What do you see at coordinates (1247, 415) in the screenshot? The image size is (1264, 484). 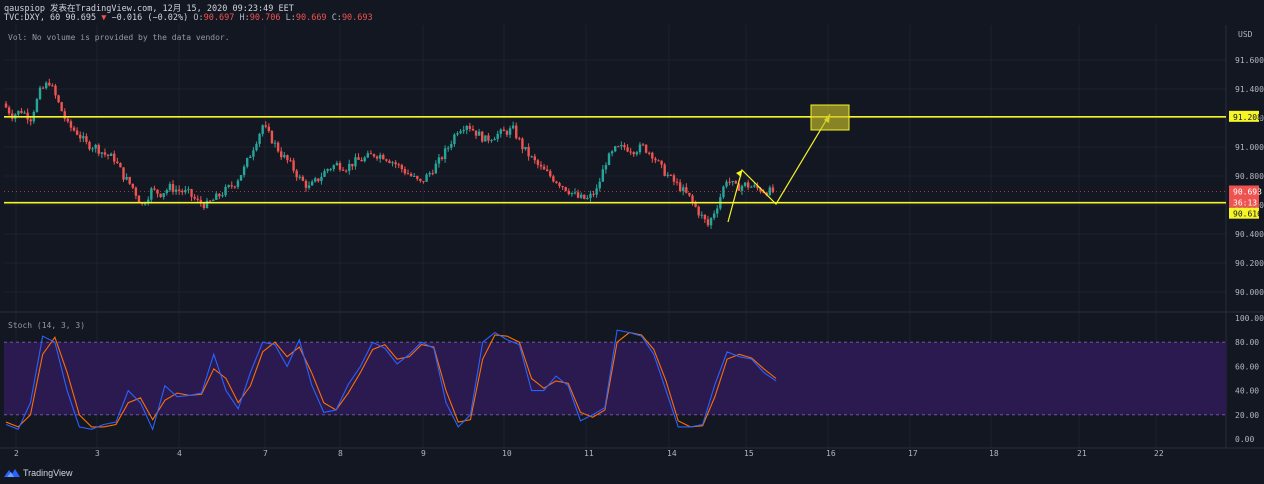 I see `stoch-tick: 20.00` at bounding box center [1247, 415].